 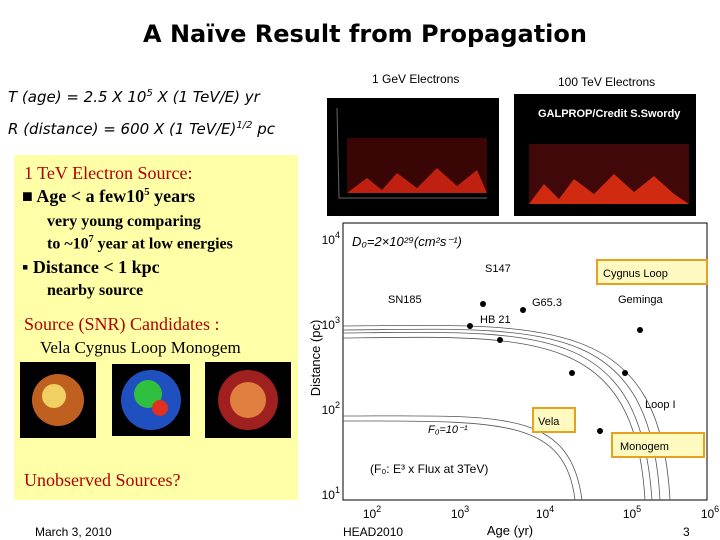 What do you see at coordinates (405, 300) in the screenshot?
I see `annotation: SN185` at bounding box center [405, 300].